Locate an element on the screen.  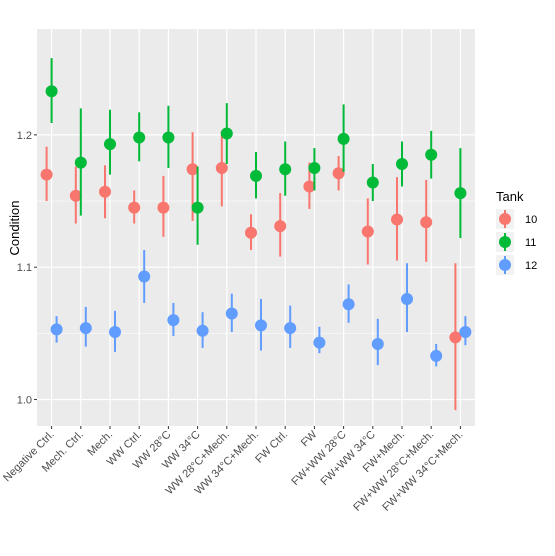
legend-label: 10 is located at coordinates (531, 220).